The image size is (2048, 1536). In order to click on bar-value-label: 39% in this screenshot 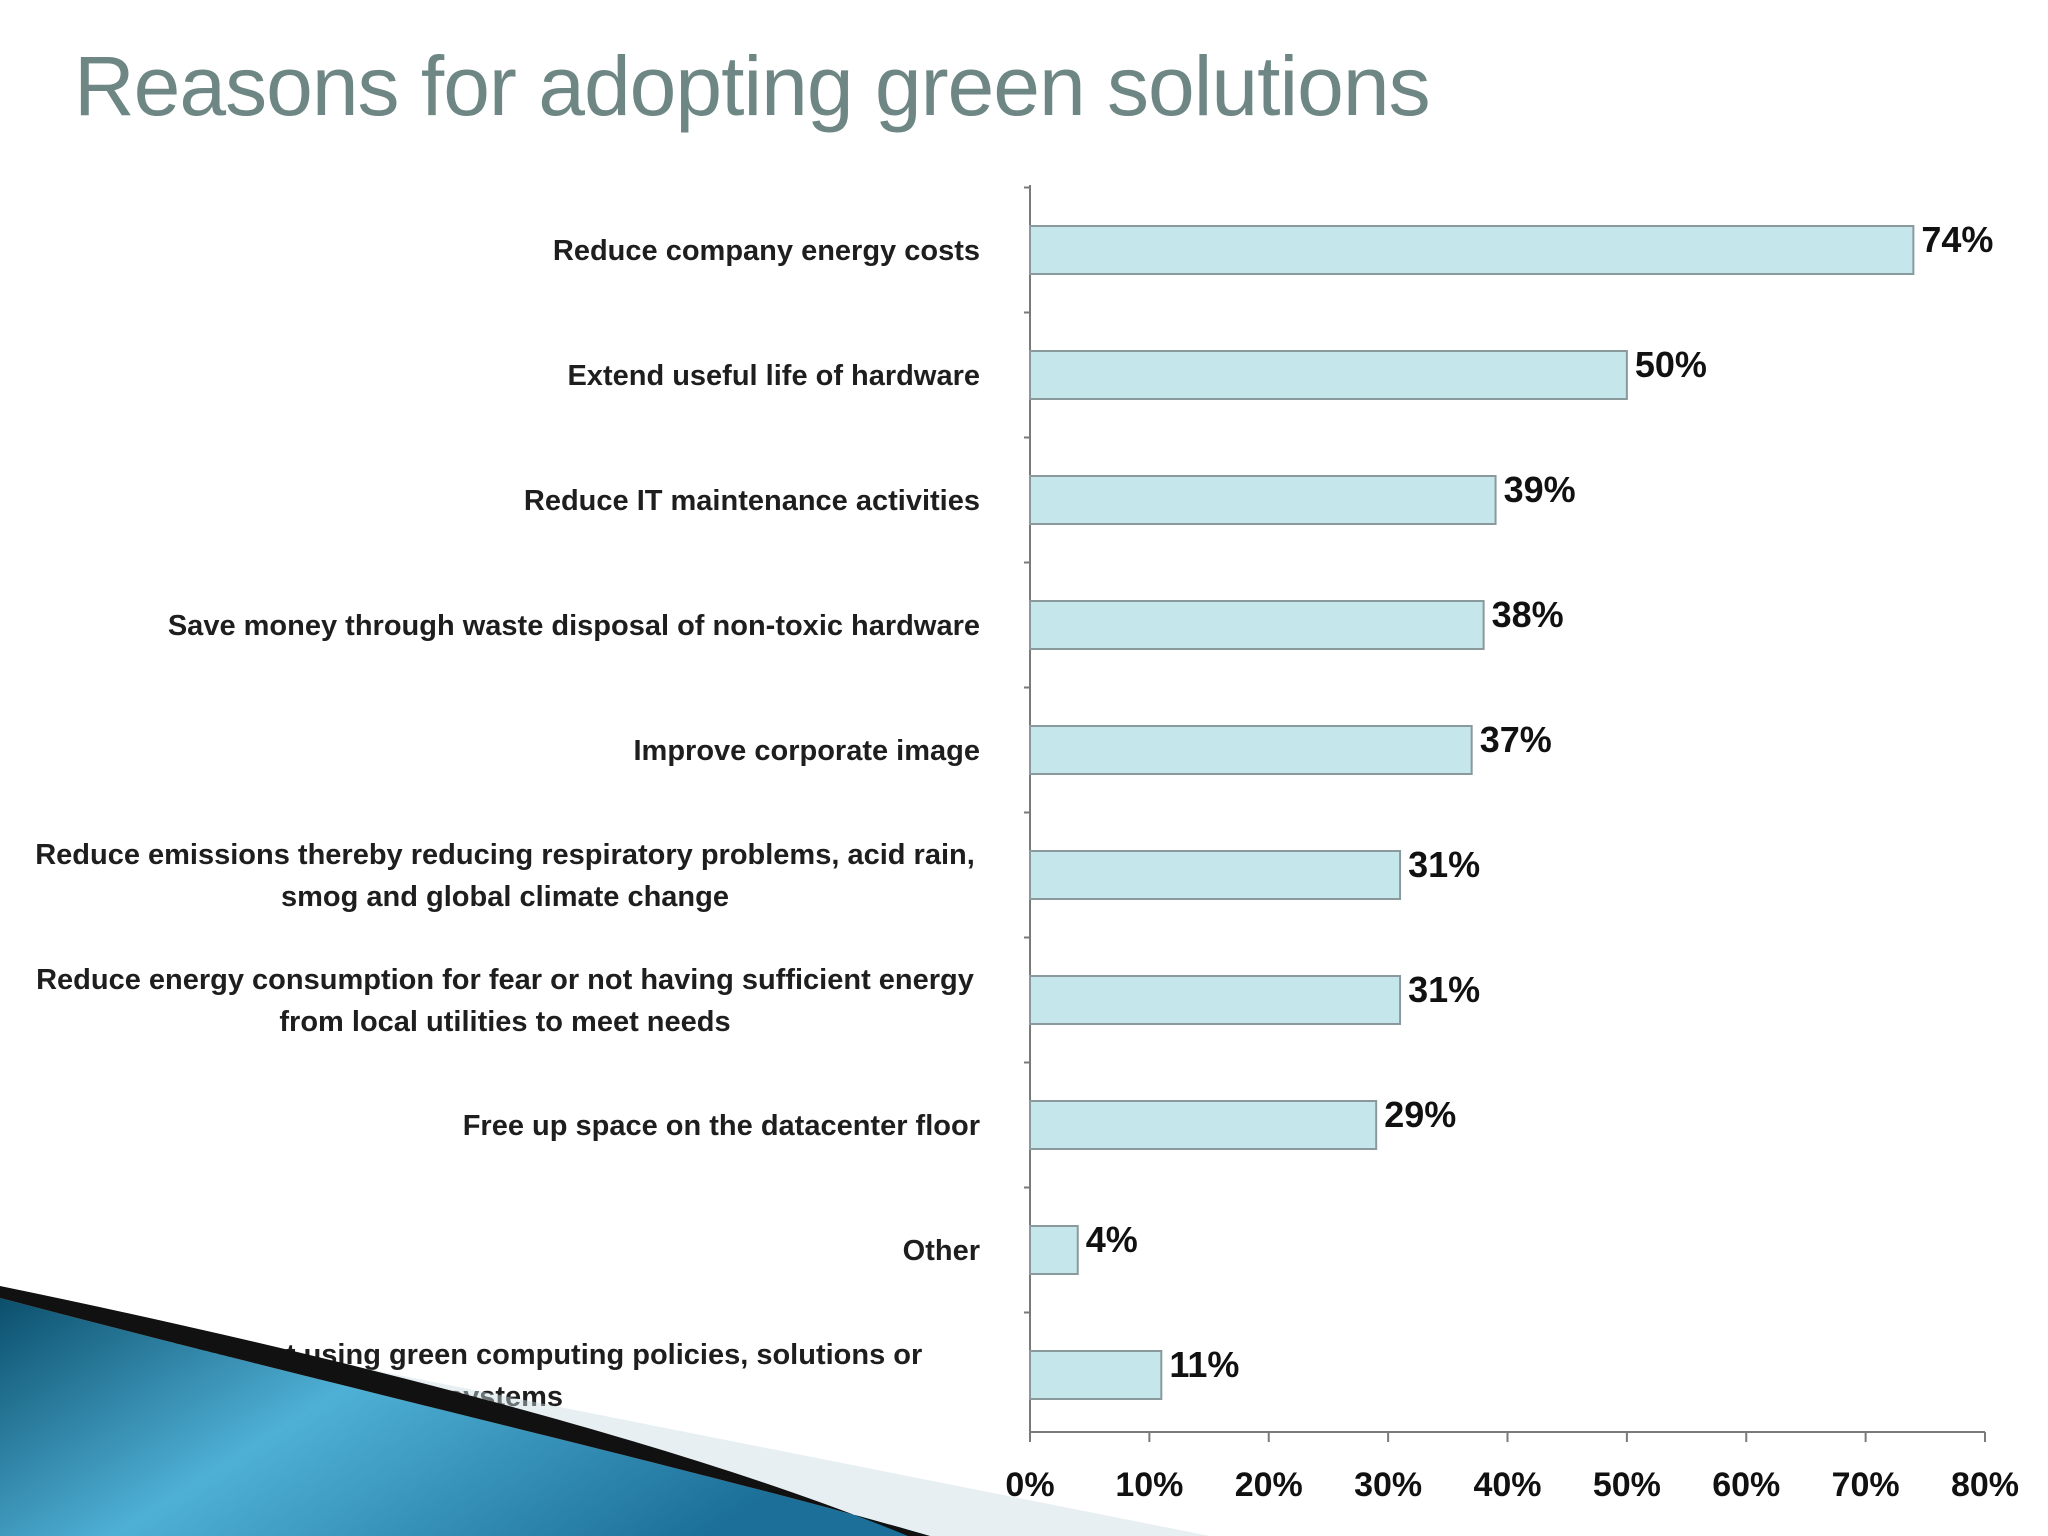, I will do `click(1540, 489)`.